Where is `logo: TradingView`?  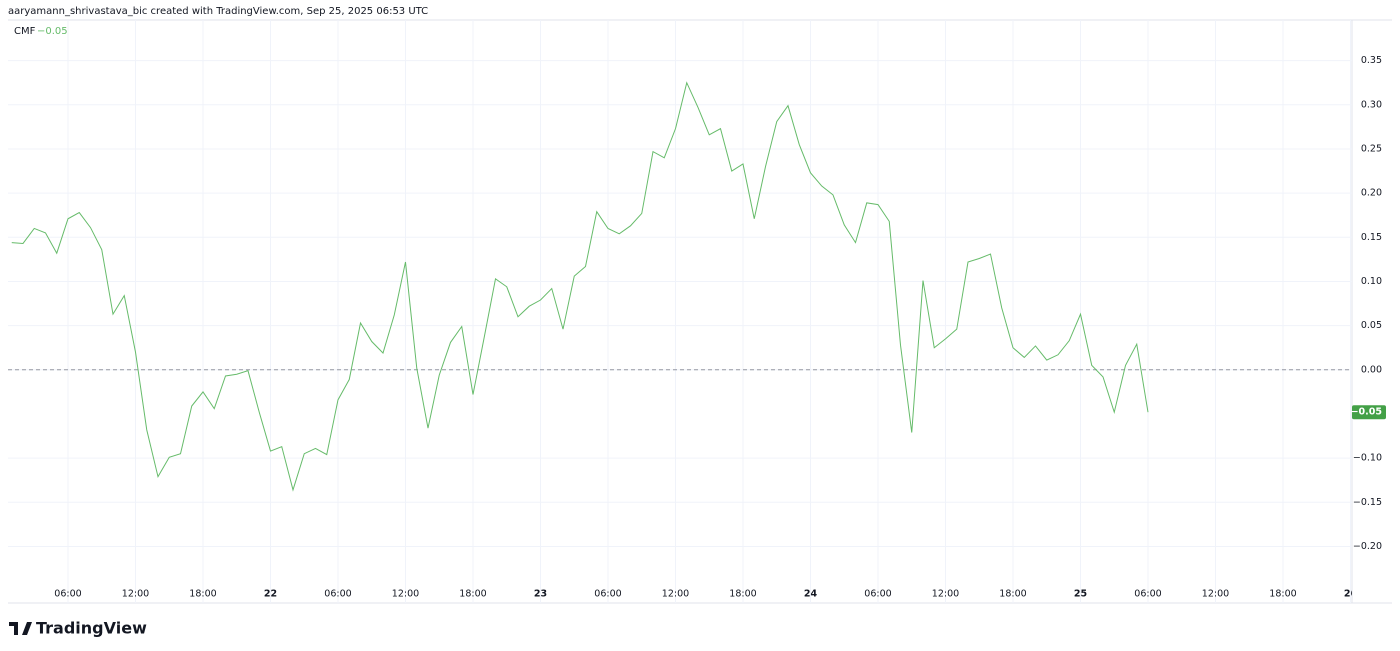
logo: TradingView is located at coordinates (78, 628).